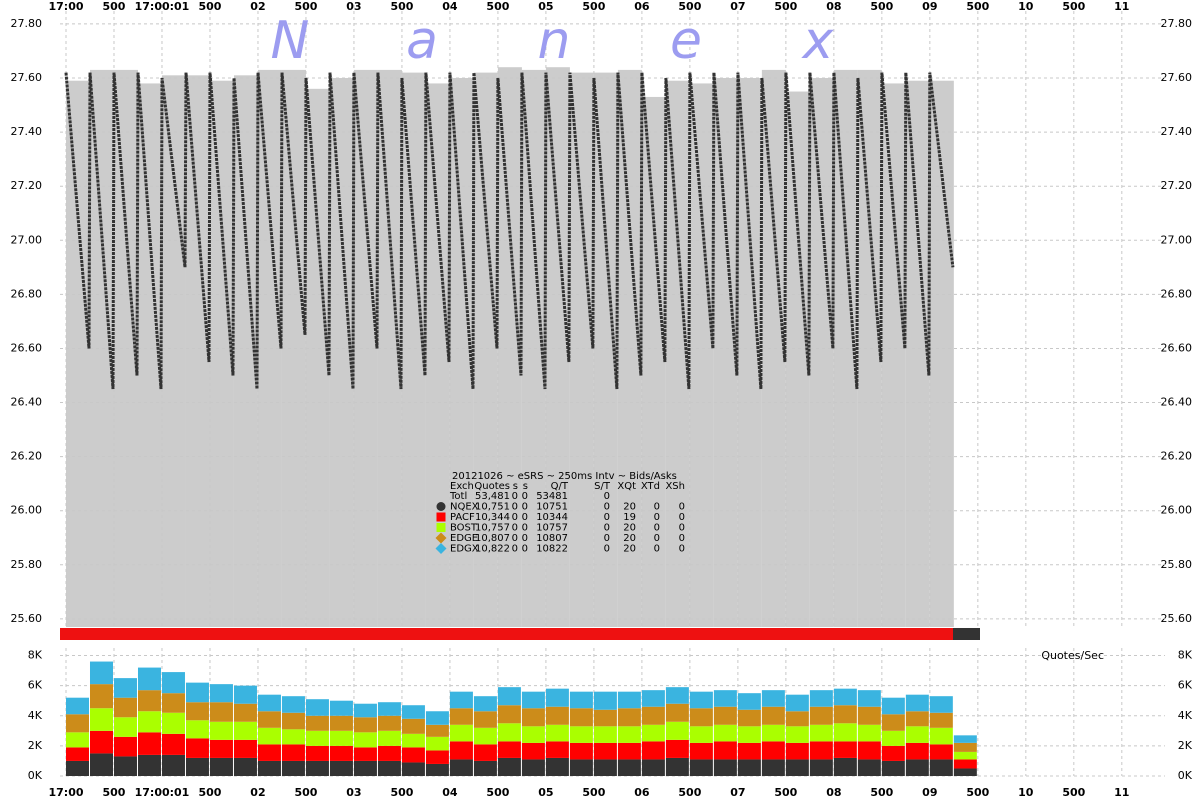 The image size is (1200, 800). Describe the element at coordinates (492, 496) in the screenshot. I see `table-cell: 53,481` at that location.